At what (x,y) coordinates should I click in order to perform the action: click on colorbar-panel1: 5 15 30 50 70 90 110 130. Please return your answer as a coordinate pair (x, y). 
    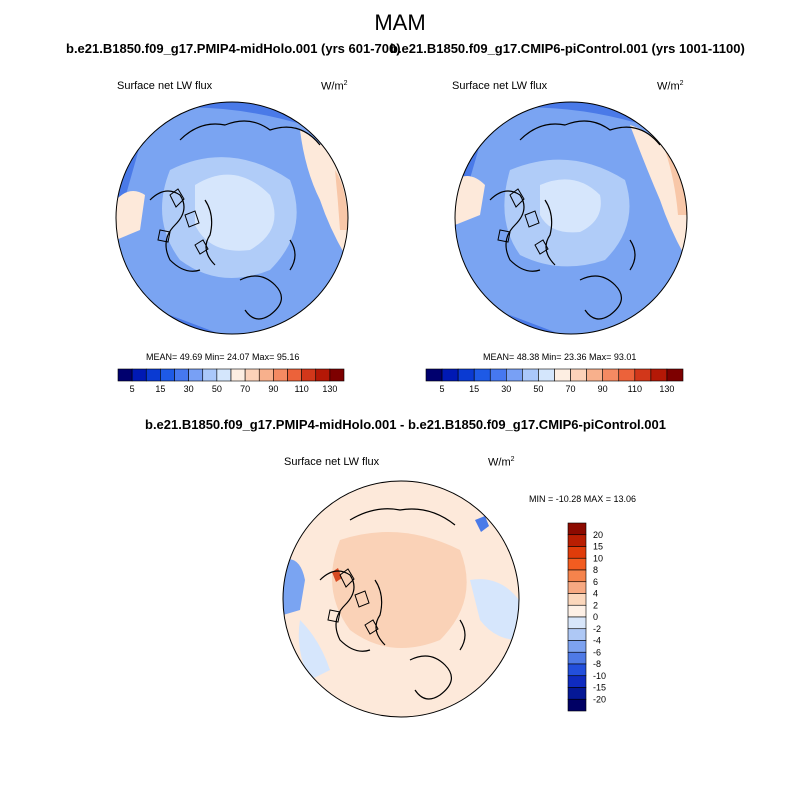
    Looking at the image, I should click on (231, 381).